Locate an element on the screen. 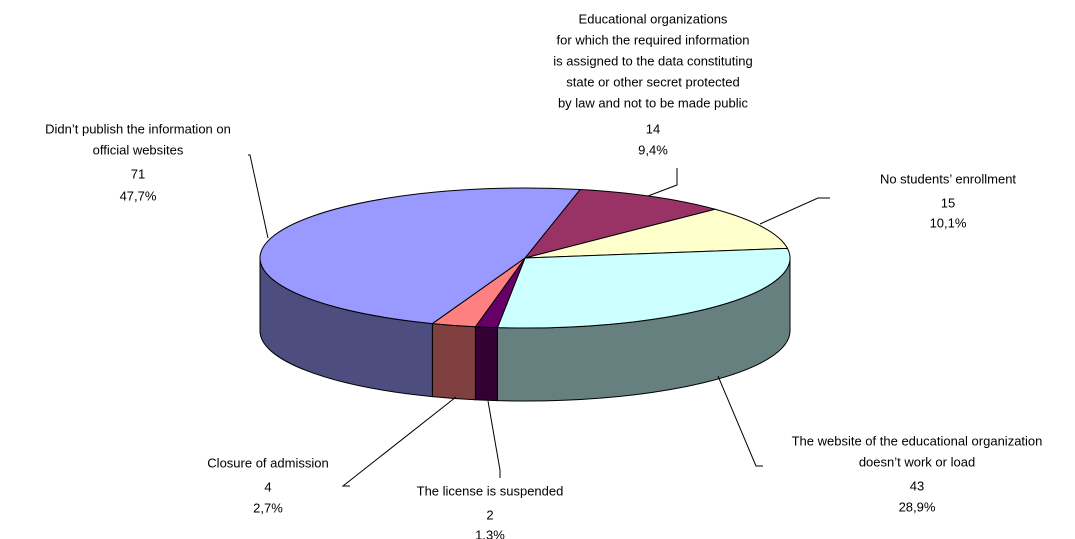 The width and height of the screenshot is (1075, 539). category-label: state or other secret protected is located at coordinates (652, 81).